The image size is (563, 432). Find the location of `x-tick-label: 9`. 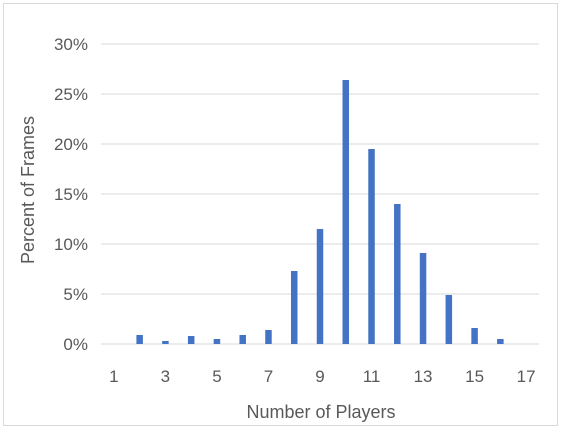

x-tick-label: 9 is located at coordinates (319, 376).